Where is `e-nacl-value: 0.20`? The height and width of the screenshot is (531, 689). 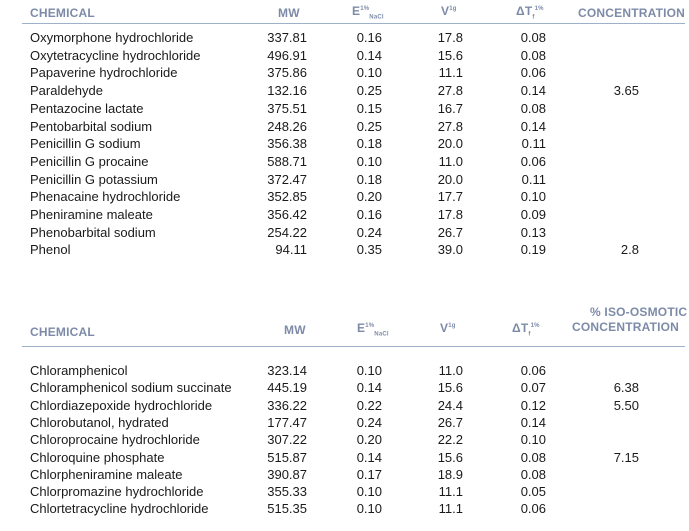 e-nacl-value: 0.20 is located at coordinates (369, 440).